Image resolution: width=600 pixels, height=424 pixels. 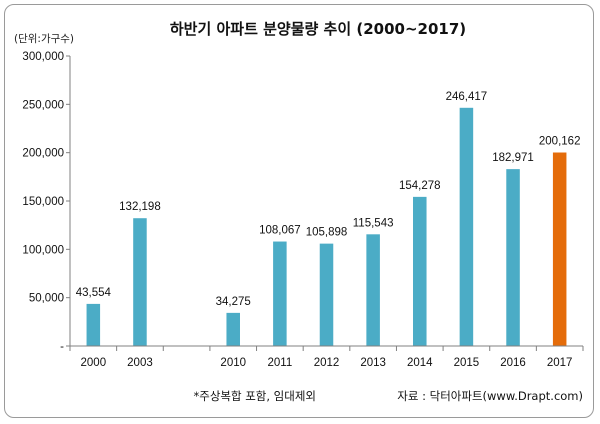 What do you see at coordinates (560, 363) in the screenshot?
I see `x-tick-label: 2017` at bounding box center [560, 363].